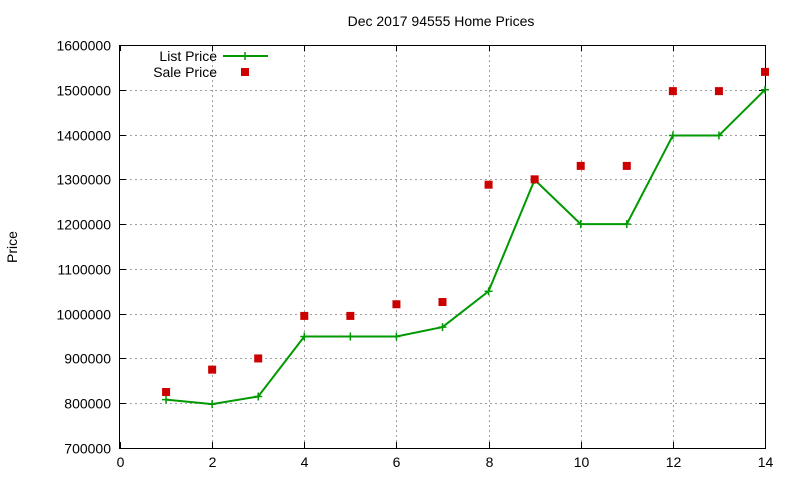  I want to click on x-tick-label: 14, so click(766, 462).